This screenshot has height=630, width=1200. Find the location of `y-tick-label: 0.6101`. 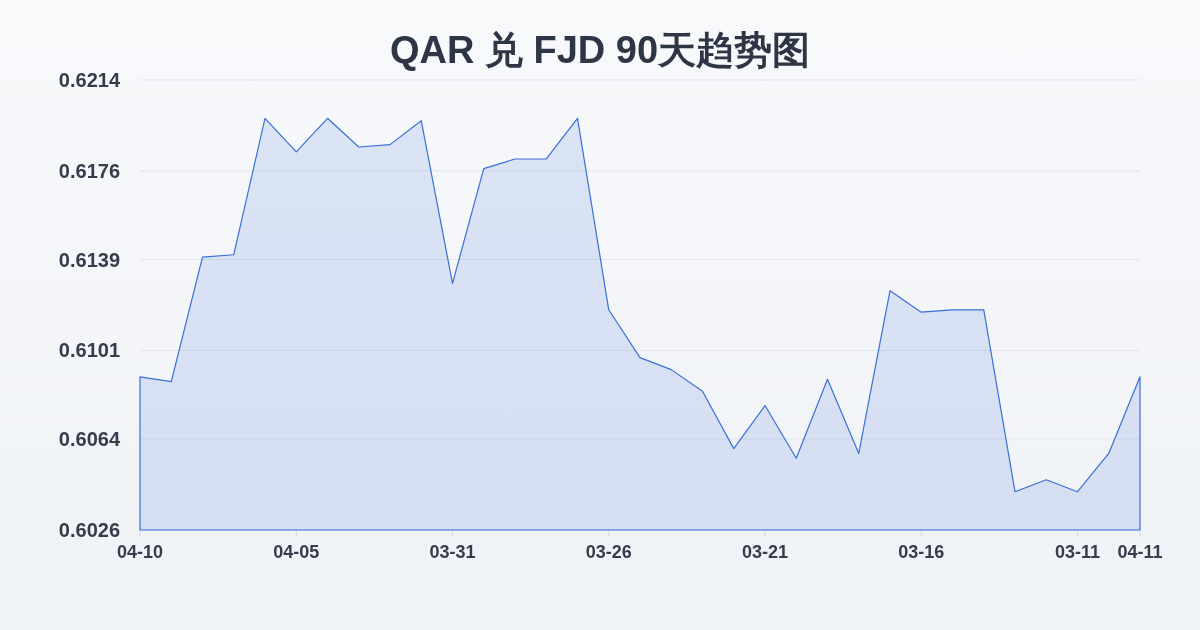

y-tick-label: 0.6101 is located at coordinates (89, 350).